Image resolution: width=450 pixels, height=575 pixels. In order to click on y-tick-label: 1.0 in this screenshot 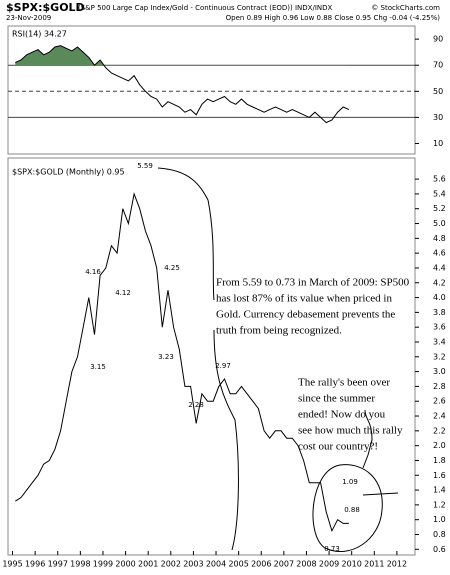, I will do `click(439, 519)`.